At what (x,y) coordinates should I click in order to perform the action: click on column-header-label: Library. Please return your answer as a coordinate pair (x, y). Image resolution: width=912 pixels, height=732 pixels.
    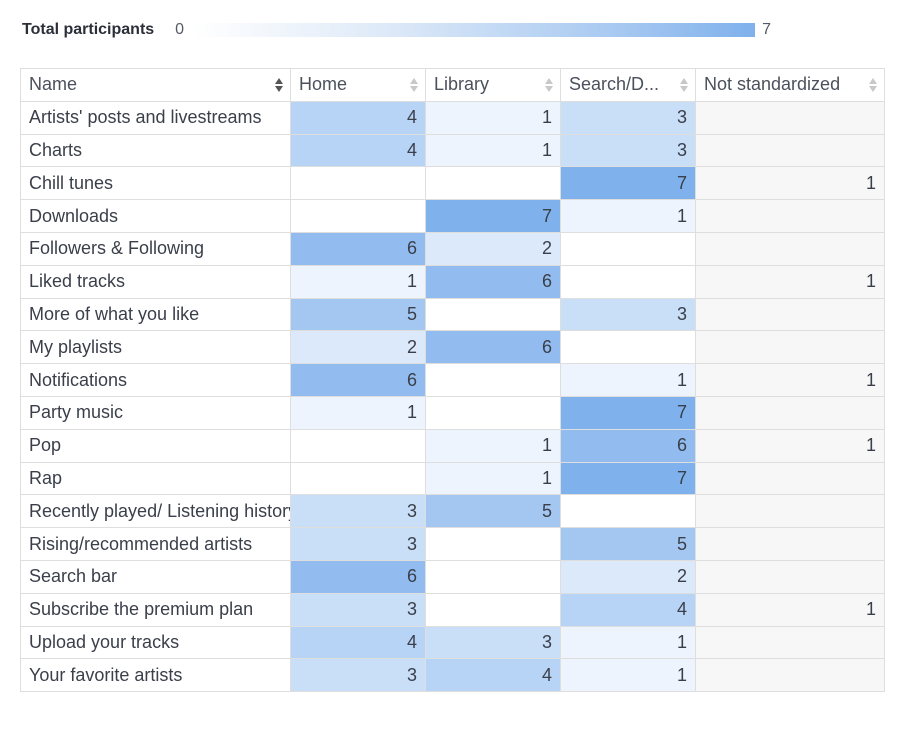
    Looking at the image, I should click on (462, 84).